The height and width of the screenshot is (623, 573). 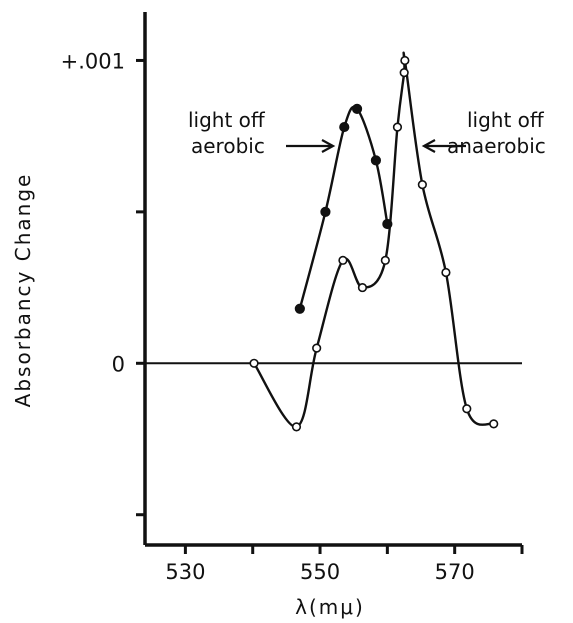 I want to click on annotation-anaerobic-line1: light off, so click(x=506, y=120).